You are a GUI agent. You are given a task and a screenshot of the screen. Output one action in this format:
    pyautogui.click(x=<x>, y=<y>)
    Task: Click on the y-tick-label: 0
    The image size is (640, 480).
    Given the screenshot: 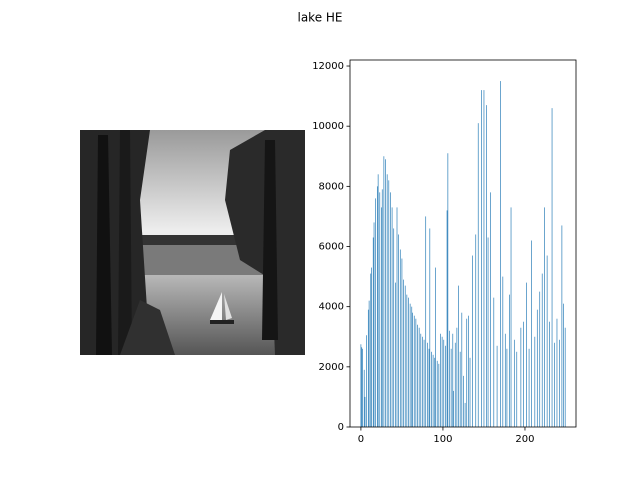 What is the action you would take?
    pyautogui.click(x=341, y=427)
    